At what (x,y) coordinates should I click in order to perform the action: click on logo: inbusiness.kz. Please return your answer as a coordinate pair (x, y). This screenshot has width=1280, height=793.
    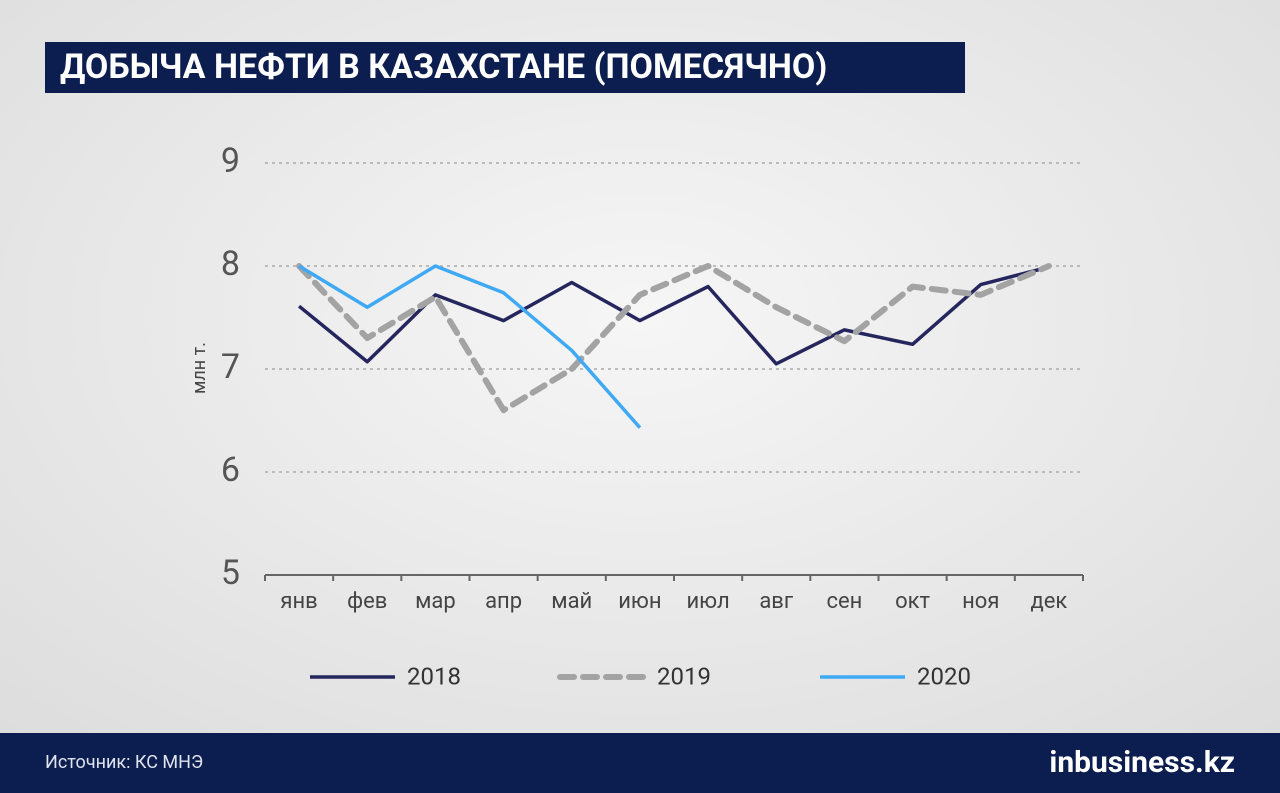
    Looking at the image, I should click on (1142, 762).